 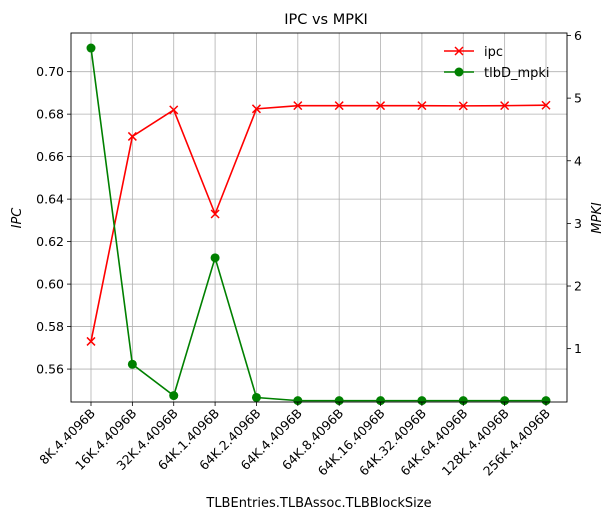 What do you see at coordinates (50, 199) in the screenshot?
I see `y-left-tick-label: 0.64` at bounding box center [50, 199].